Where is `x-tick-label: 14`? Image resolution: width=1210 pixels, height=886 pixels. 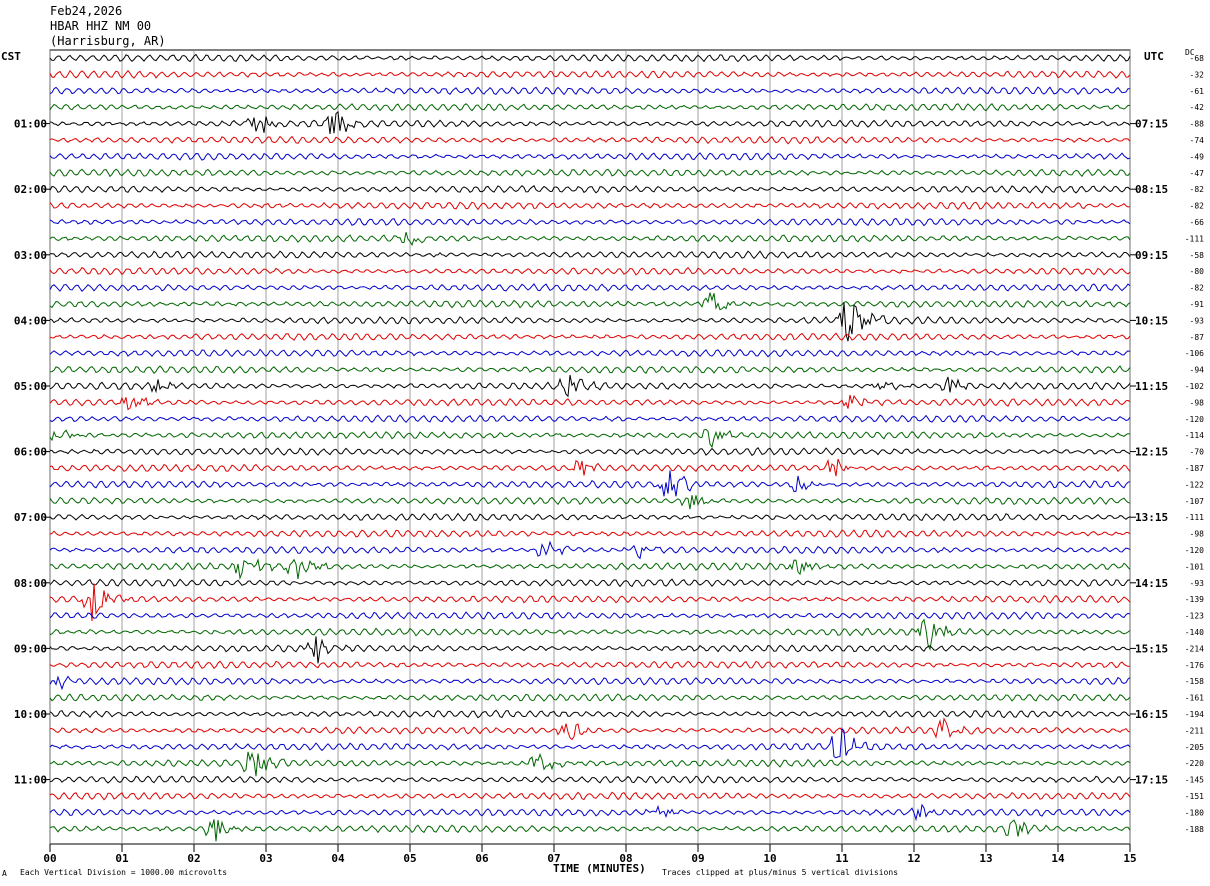
x-tick-label: 14 is located at coordinates (1058, 858).